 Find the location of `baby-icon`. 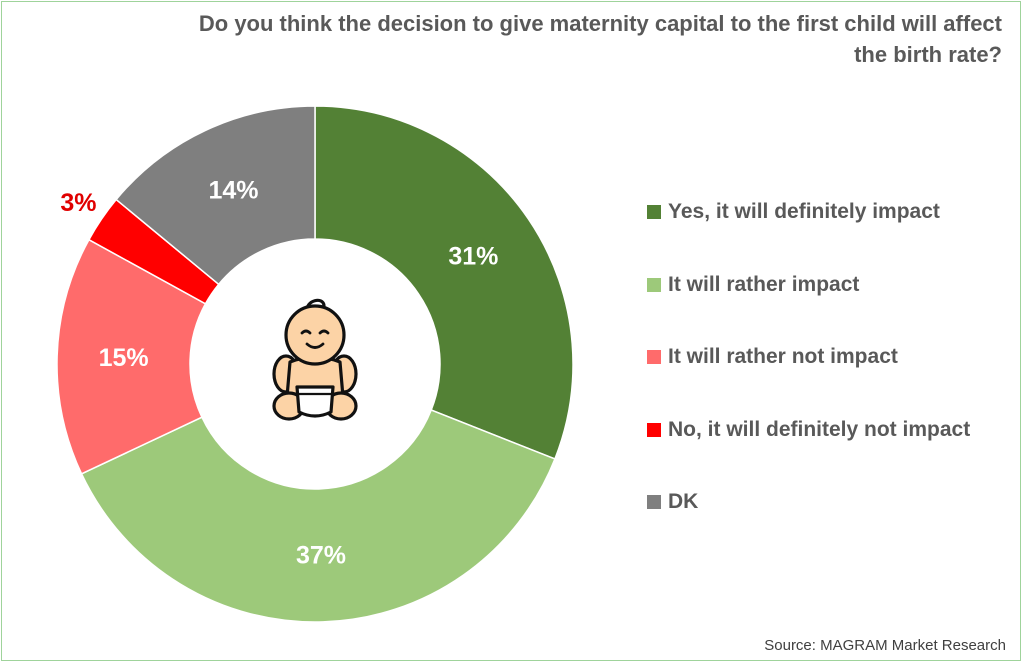

baby-icon is located at coordinates (315, 359).